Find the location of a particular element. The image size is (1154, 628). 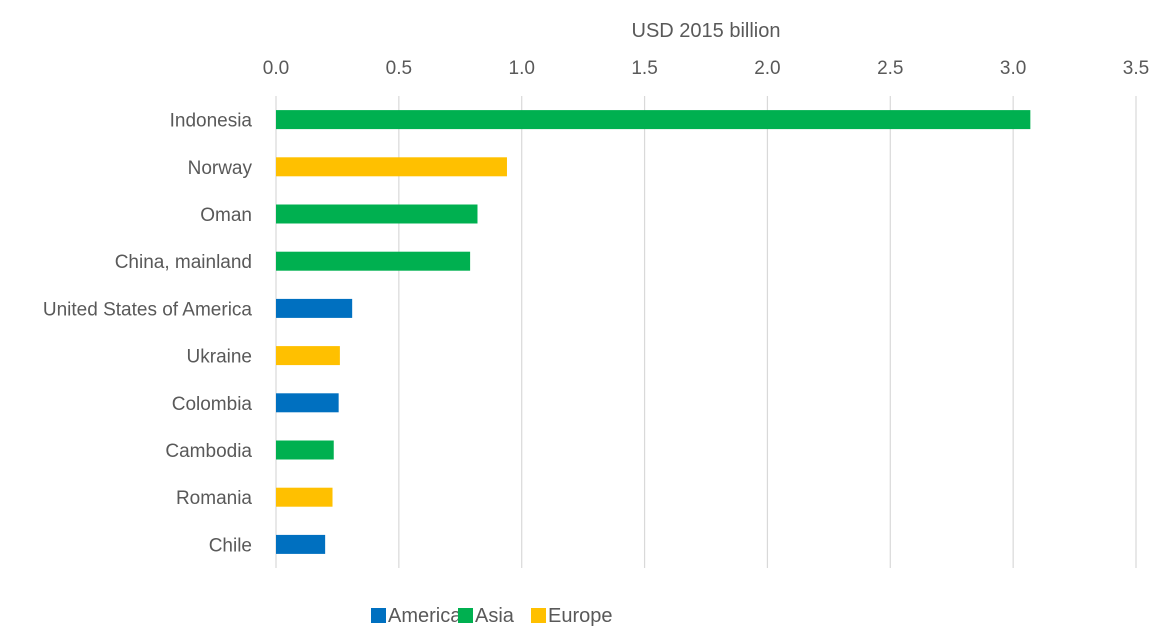

category-label: Chile is located at coordinates (230, 545).